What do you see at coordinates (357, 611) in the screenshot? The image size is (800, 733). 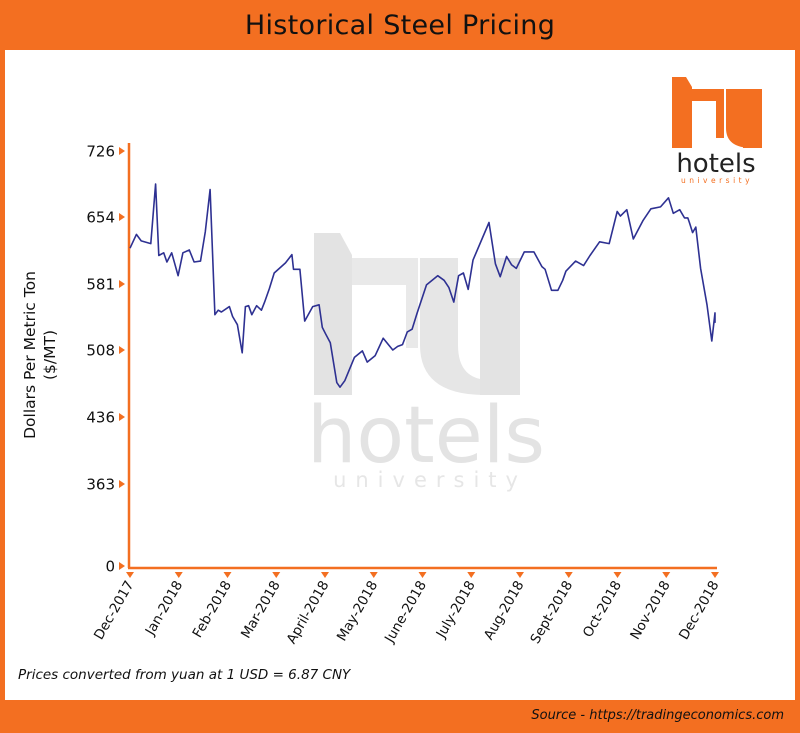 I see `x-tick-label: May-2018` at bounding box center [357, 611].